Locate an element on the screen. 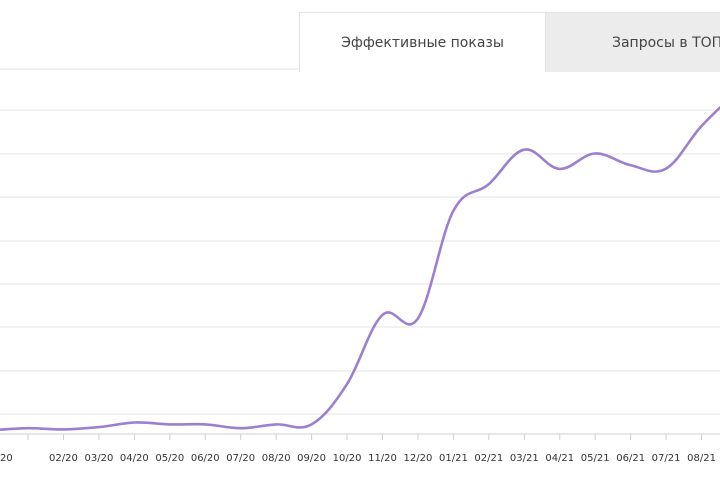 The image size is (720, 480). x-tick-label: 10/20 is located at coordinates (347, 458).